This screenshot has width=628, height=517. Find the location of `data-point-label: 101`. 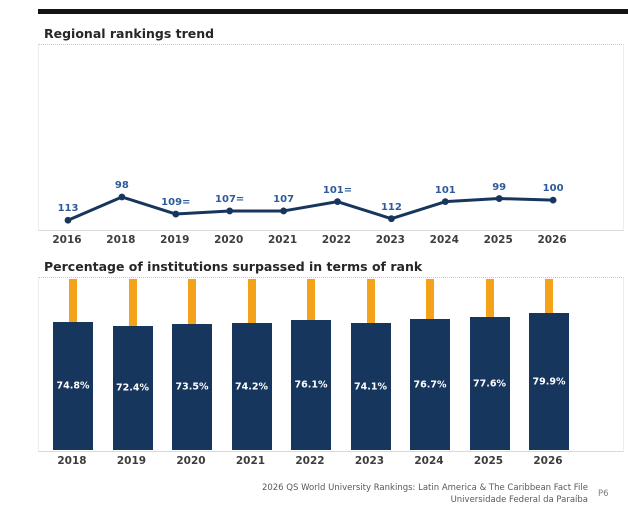

data-point-label: 101 is located at coordinates (445, 190).